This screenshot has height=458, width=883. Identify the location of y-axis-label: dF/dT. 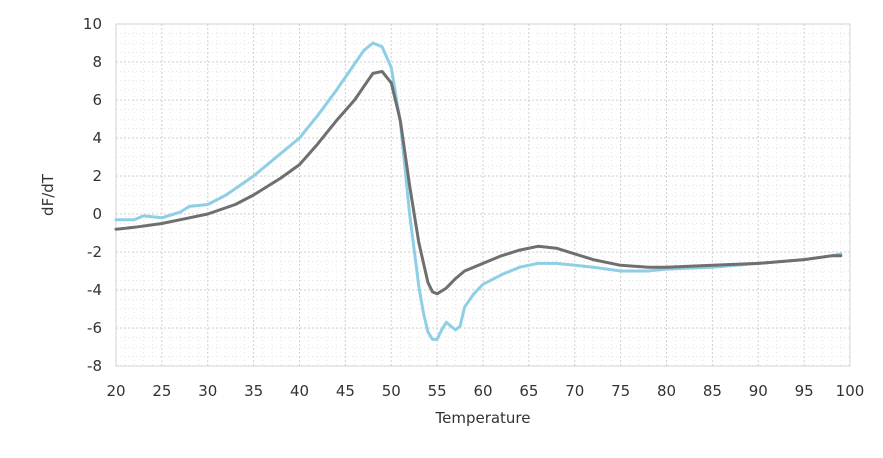
(48, 194).